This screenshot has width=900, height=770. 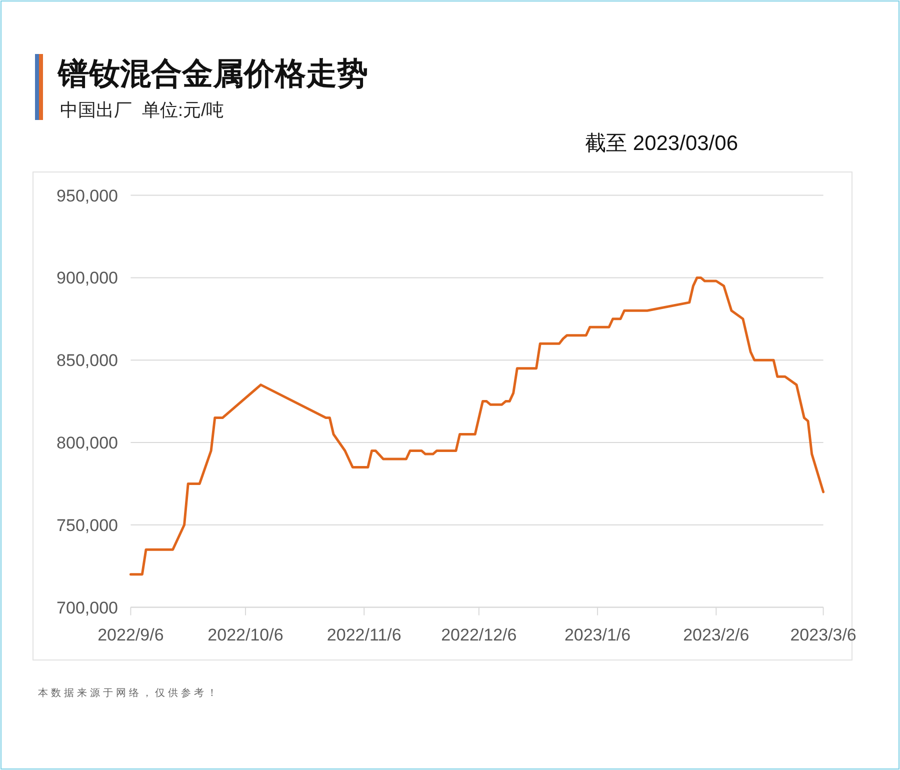 What do you see at coordinates (131, 634) in the screenshot?
I see `x-tick-label: 2022/9/6` at bounding box center [131, 634].